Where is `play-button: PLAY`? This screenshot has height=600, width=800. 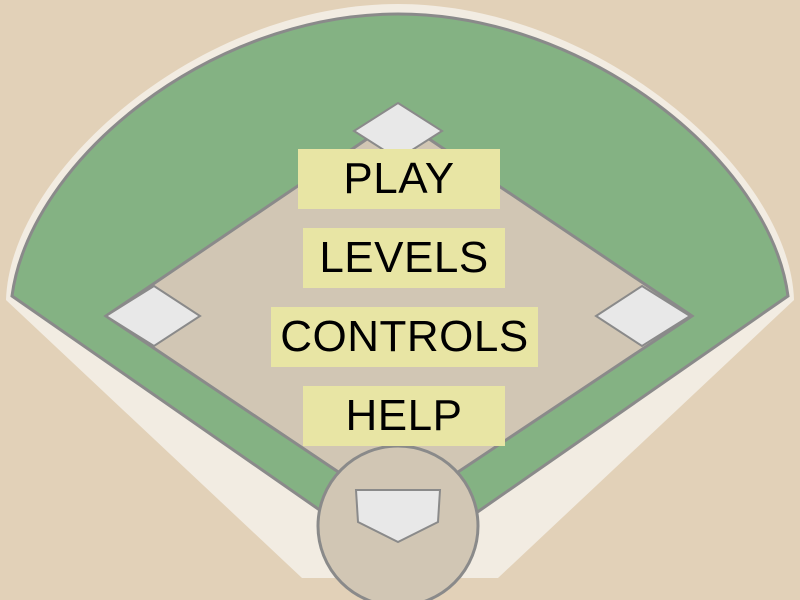 play-button: PLAY is located at coordinates (399, 179).